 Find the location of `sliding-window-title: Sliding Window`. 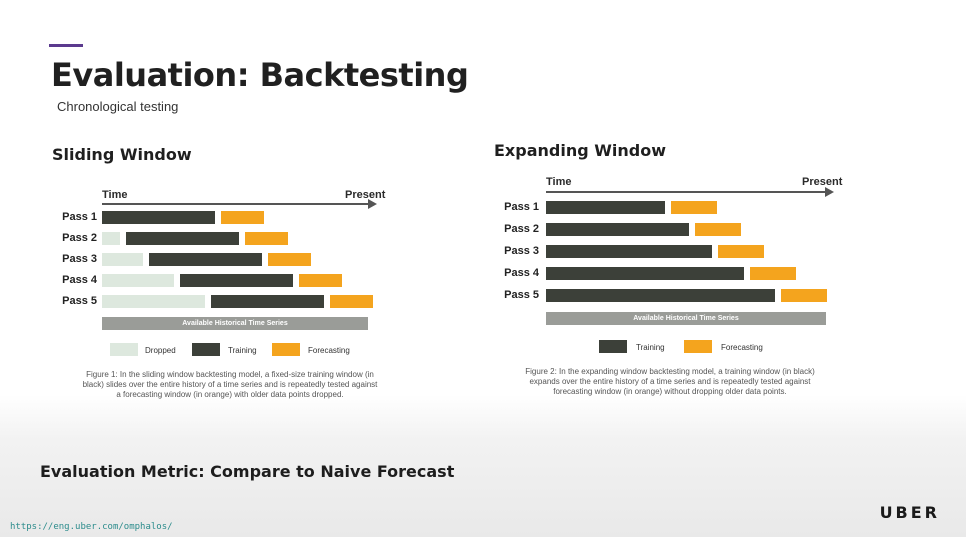

sliding-window-title: Sliding Window is located at coordinates (122, 154).